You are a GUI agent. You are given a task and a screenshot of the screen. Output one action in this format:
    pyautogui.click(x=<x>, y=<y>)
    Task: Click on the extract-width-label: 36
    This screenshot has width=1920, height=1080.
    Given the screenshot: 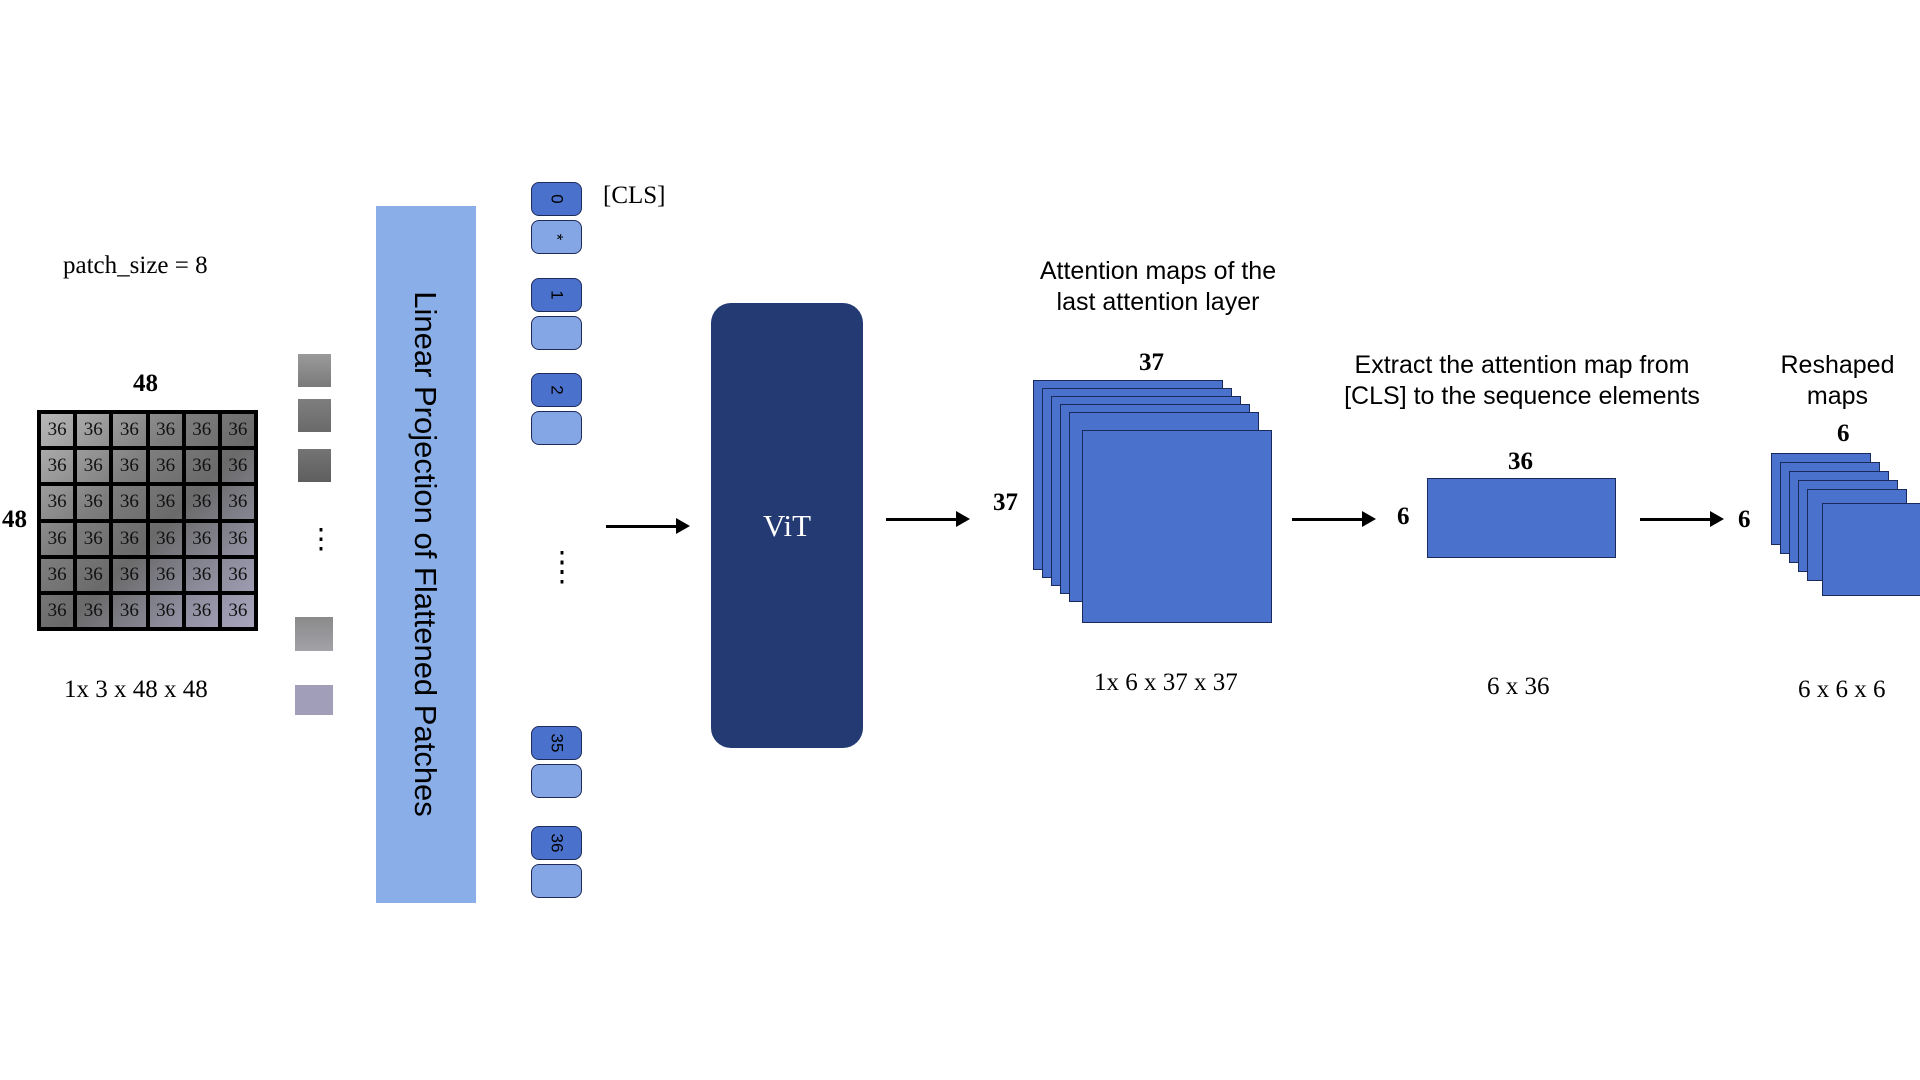 What is the action you would take?
    pyautogui.click(x=1520, y=461)
    